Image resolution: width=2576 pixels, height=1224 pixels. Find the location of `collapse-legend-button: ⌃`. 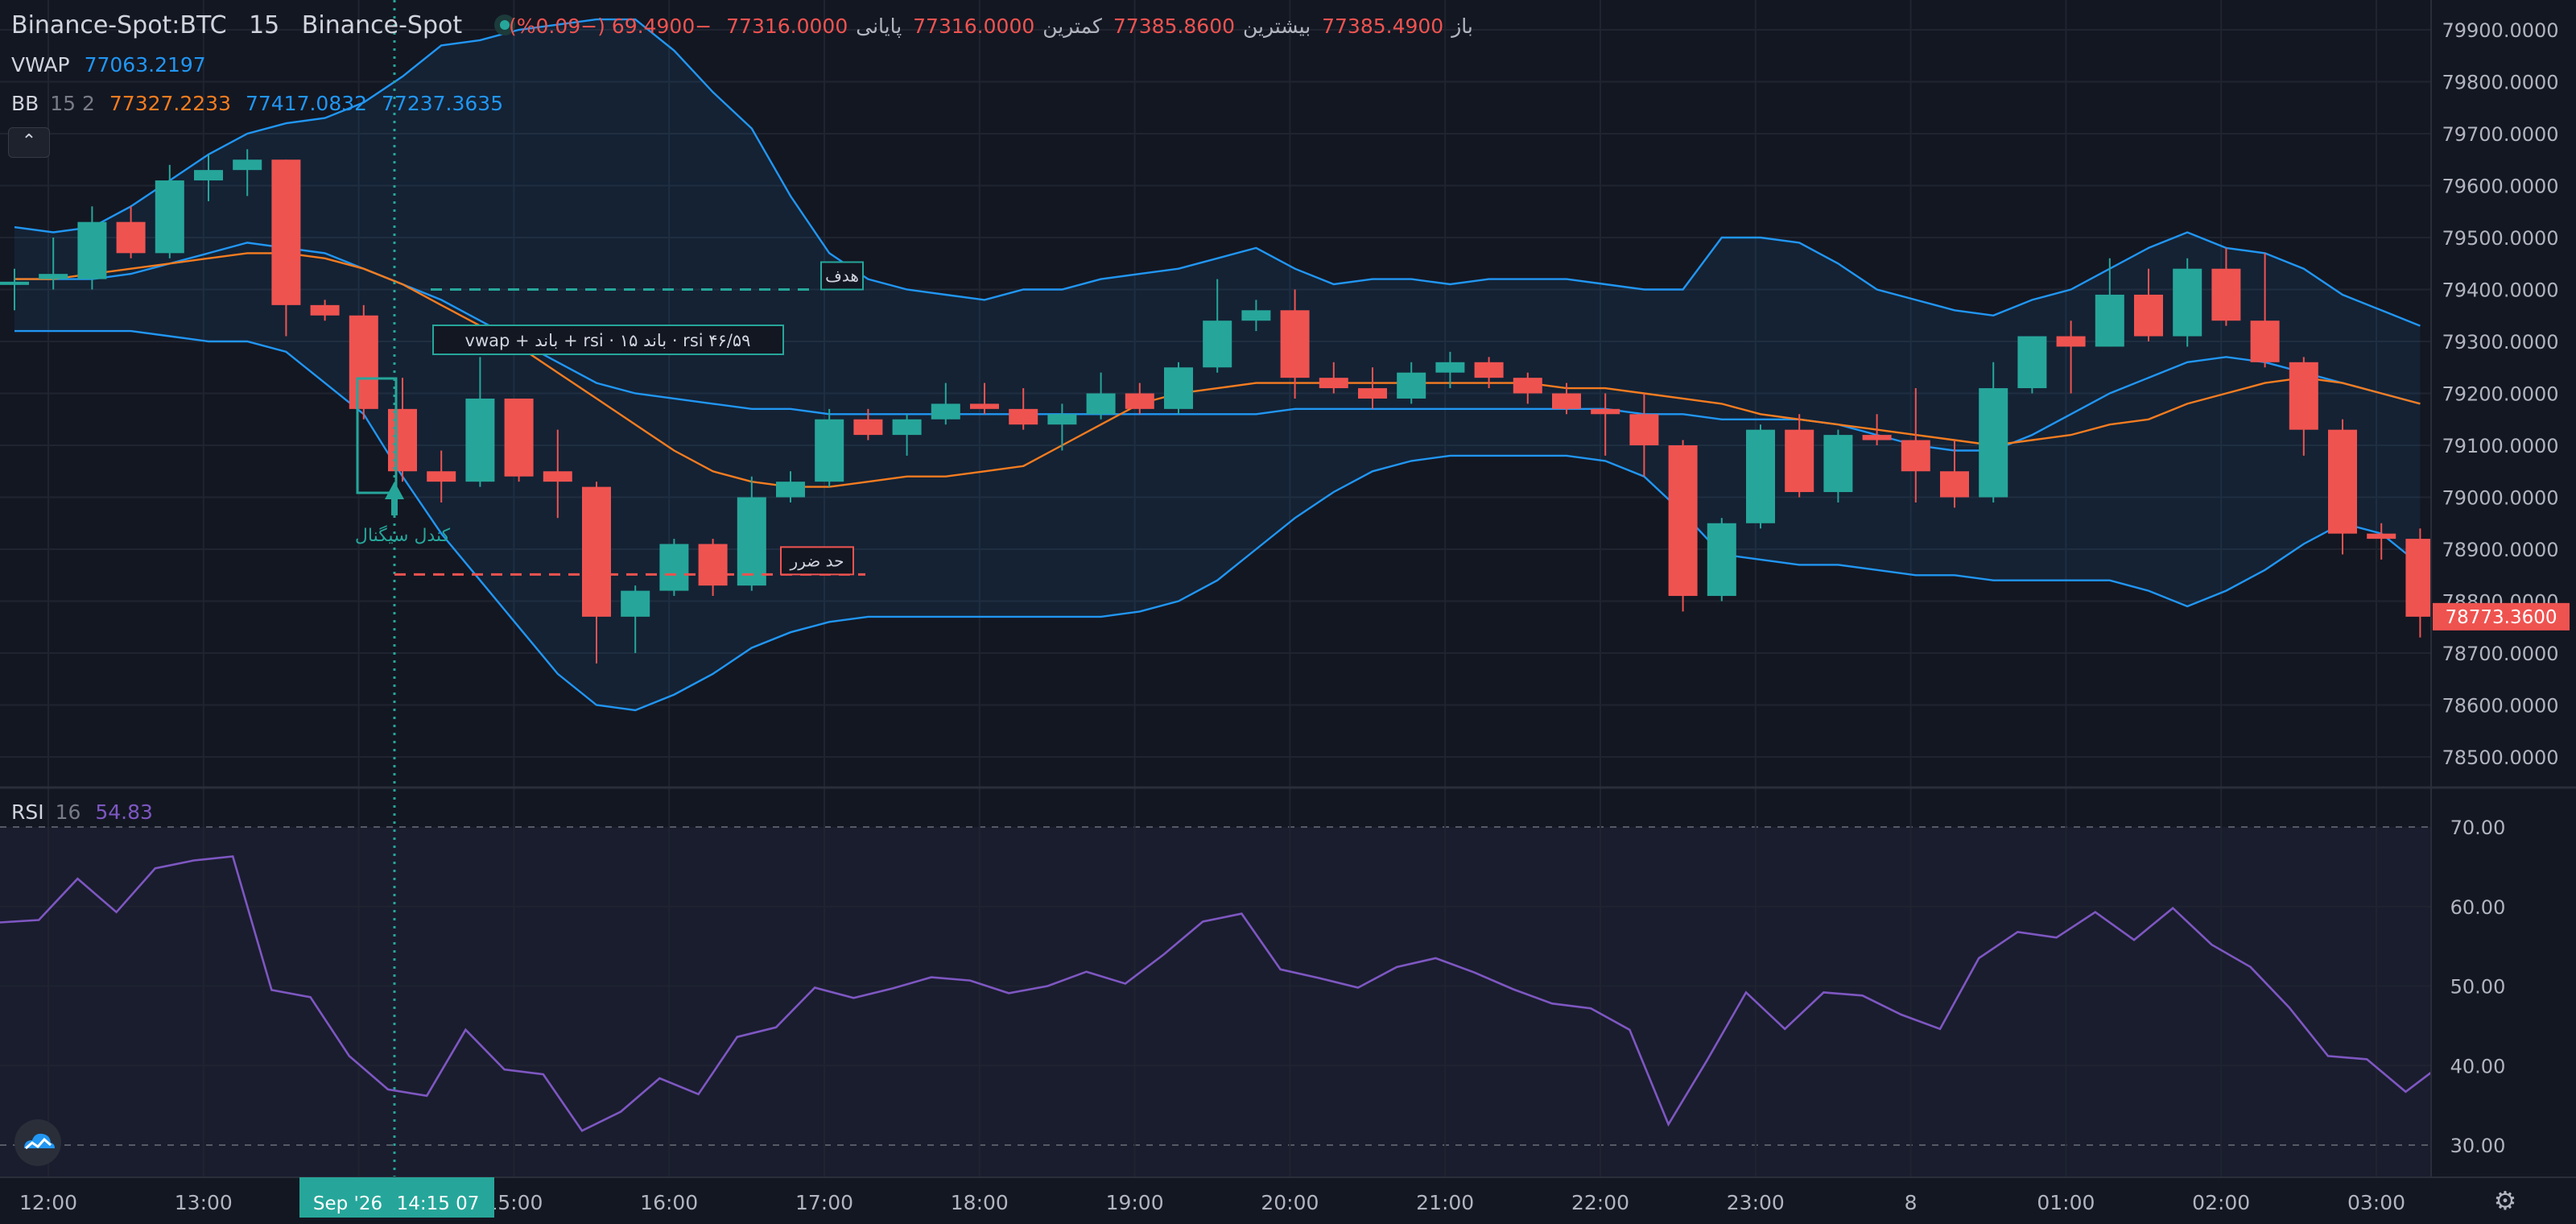

collapse-legend-button: ⌃ is located at coordinates (29, 142).